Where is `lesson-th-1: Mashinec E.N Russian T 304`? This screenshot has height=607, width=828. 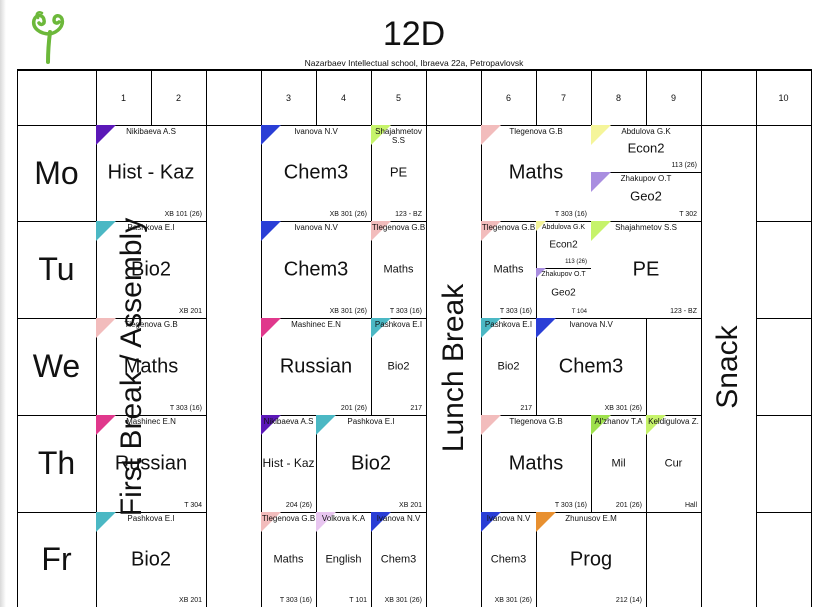
lesson-th-1: Mashinec E.N Russian T 304 is located at coordinates (151, 463).